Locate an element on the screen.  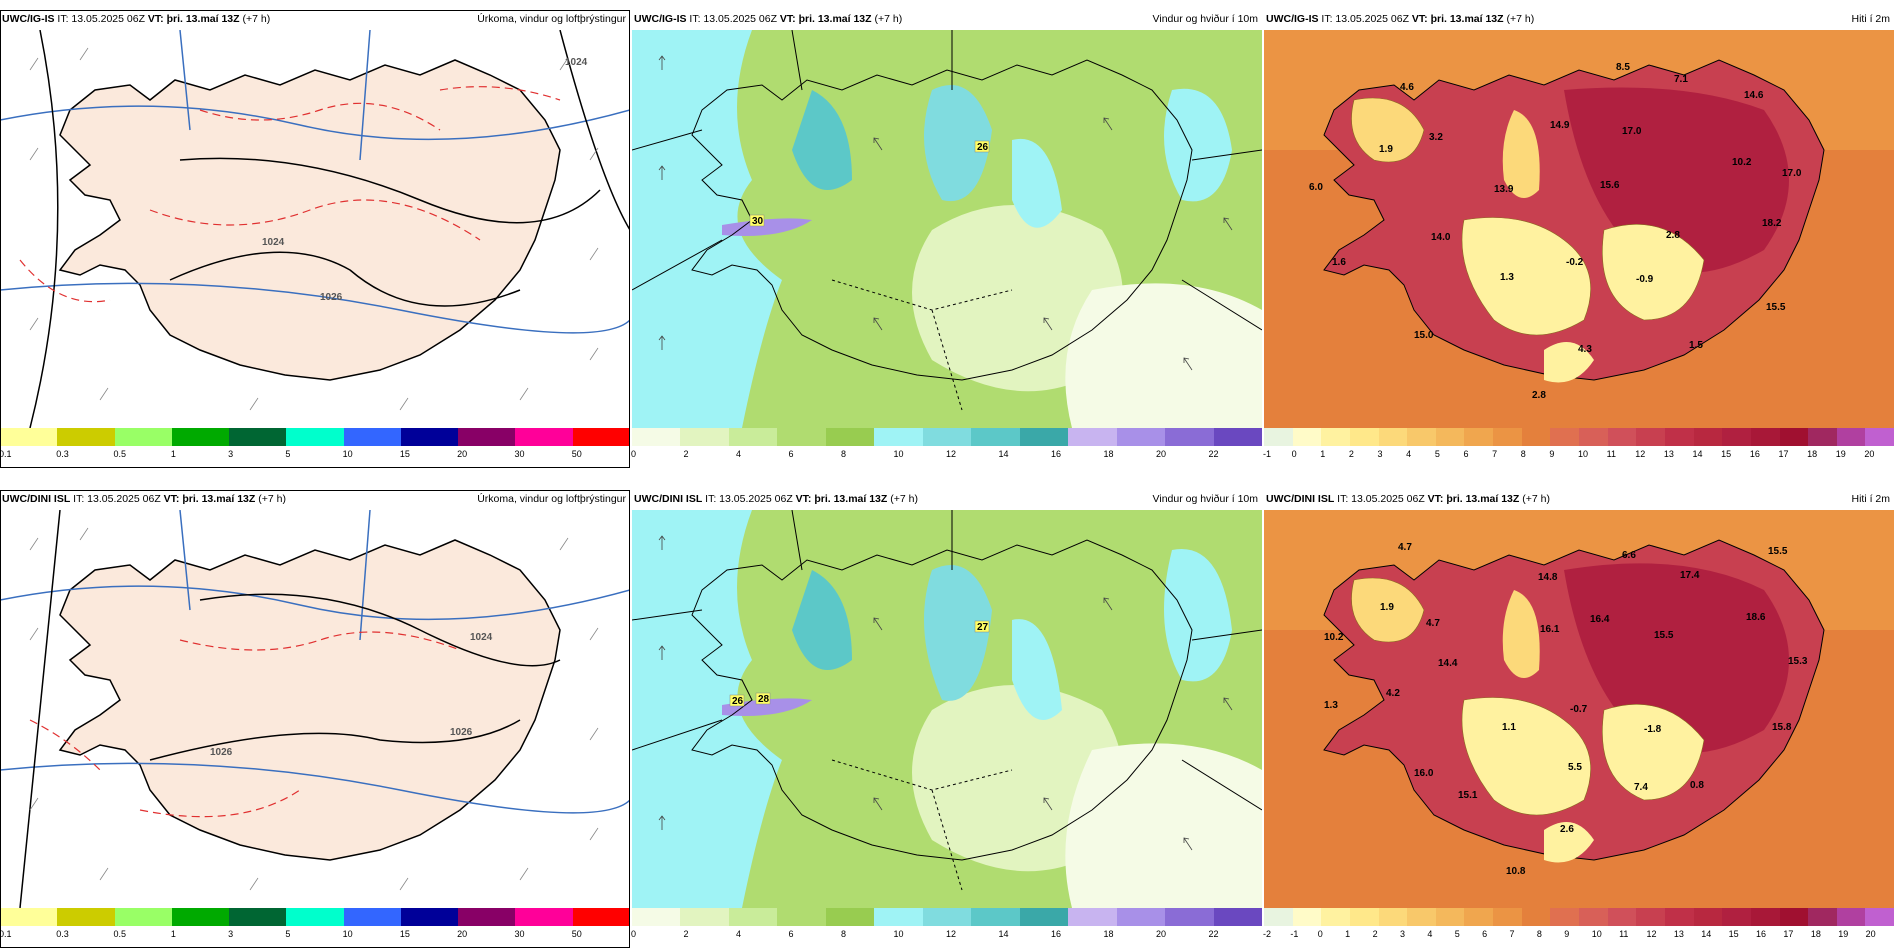
temp-value: 15.1 is located at coordinates (1468, 795).